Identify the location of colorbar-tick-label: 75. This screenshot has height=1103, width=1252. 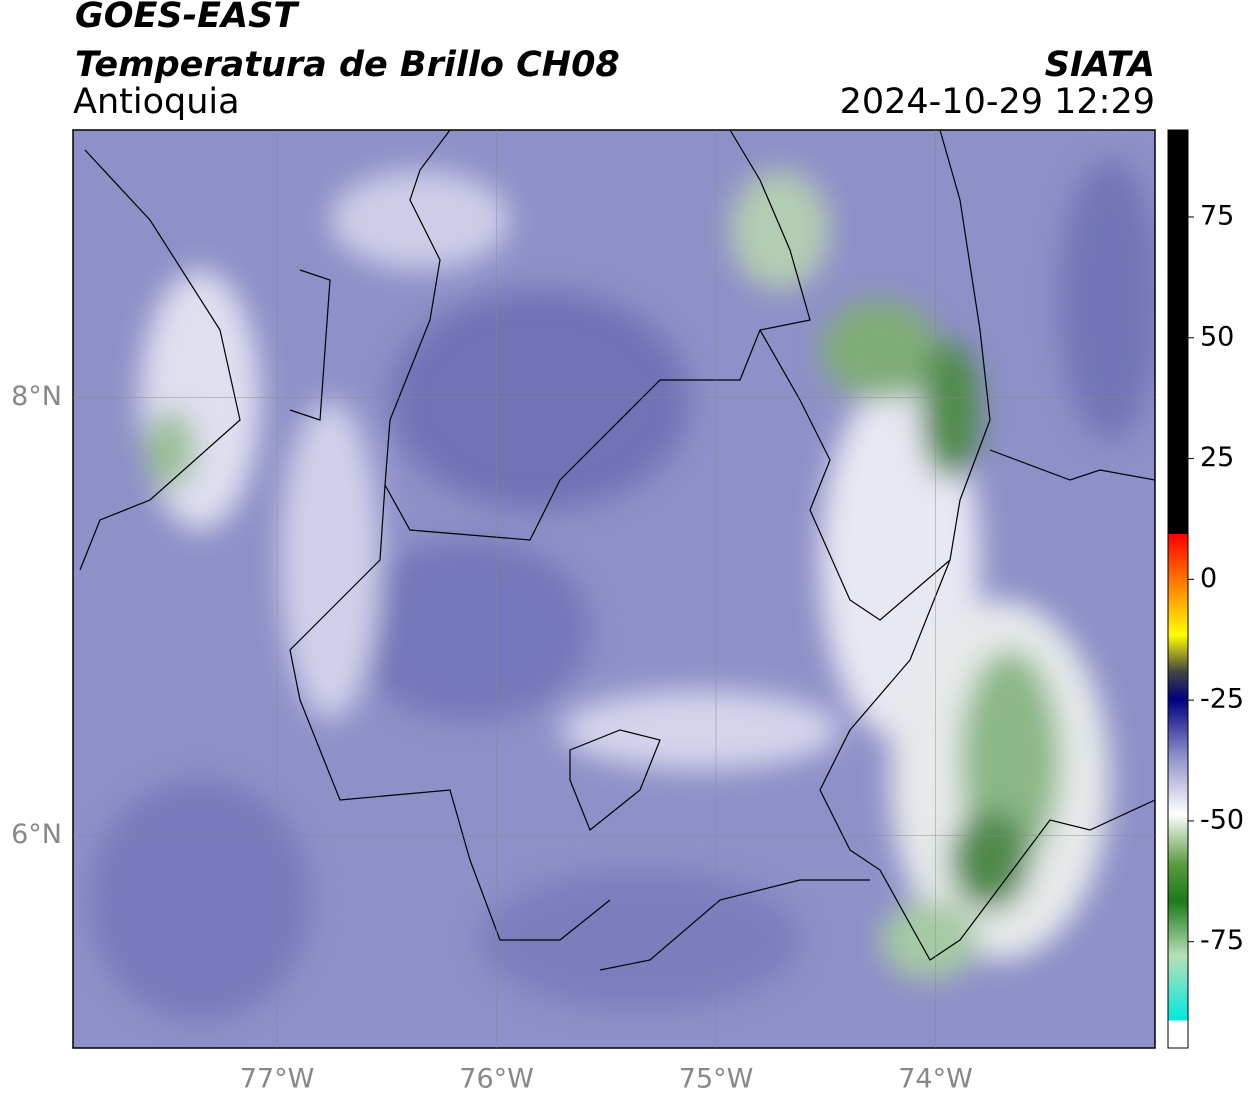
(1217, 215).